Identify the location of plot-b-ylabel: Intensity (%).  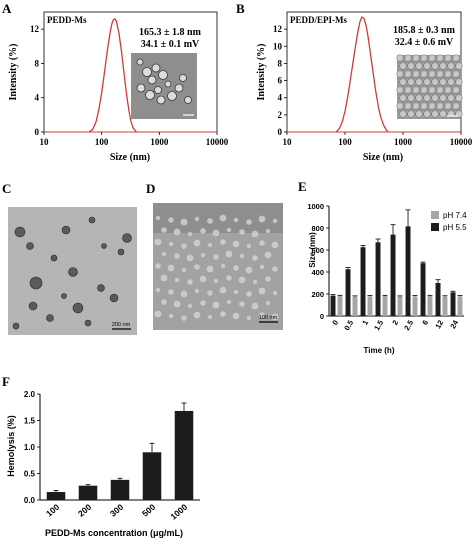
(261, 72).